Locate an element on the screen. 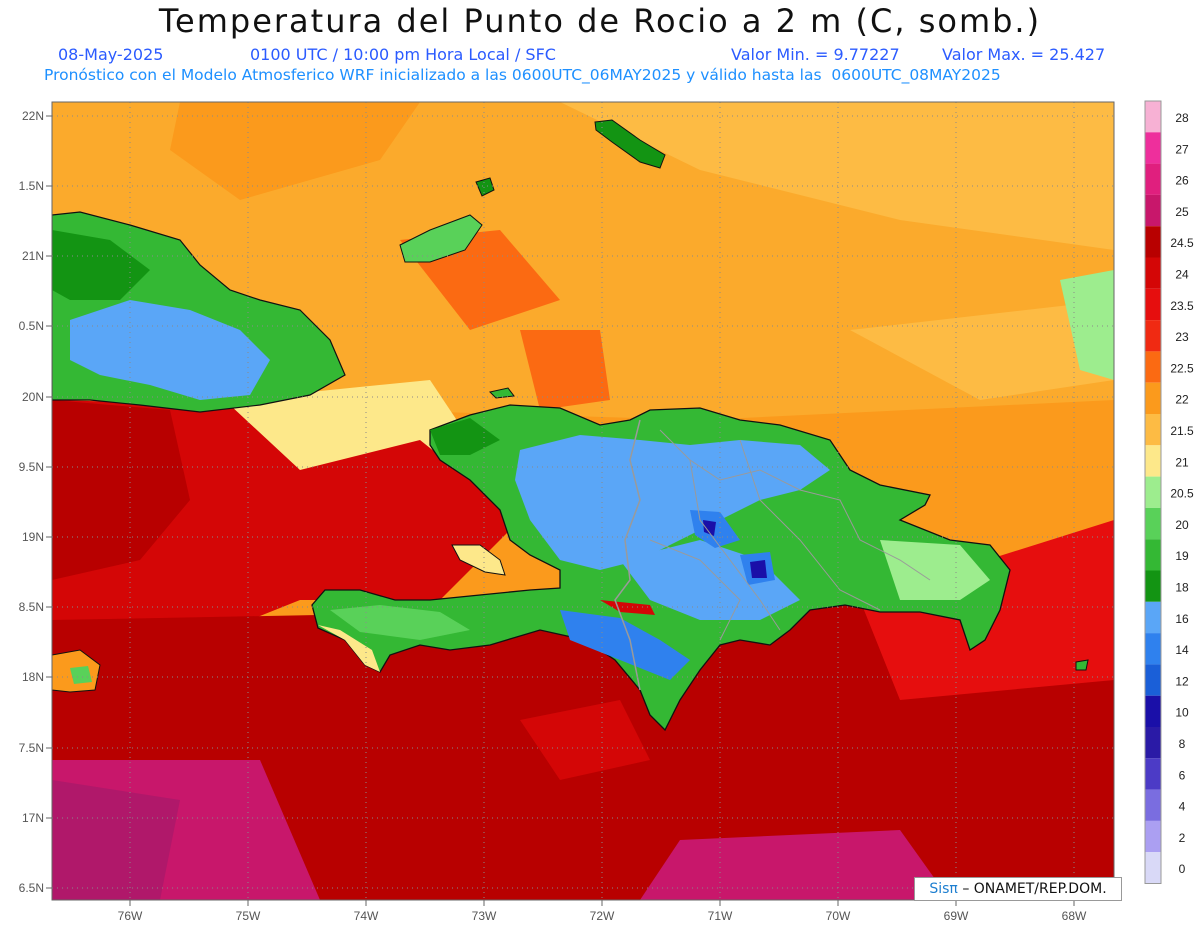 Image resolution: width=1200 pixels, height=927 pixels. legend-frame is located at coordinates (1153, 492).